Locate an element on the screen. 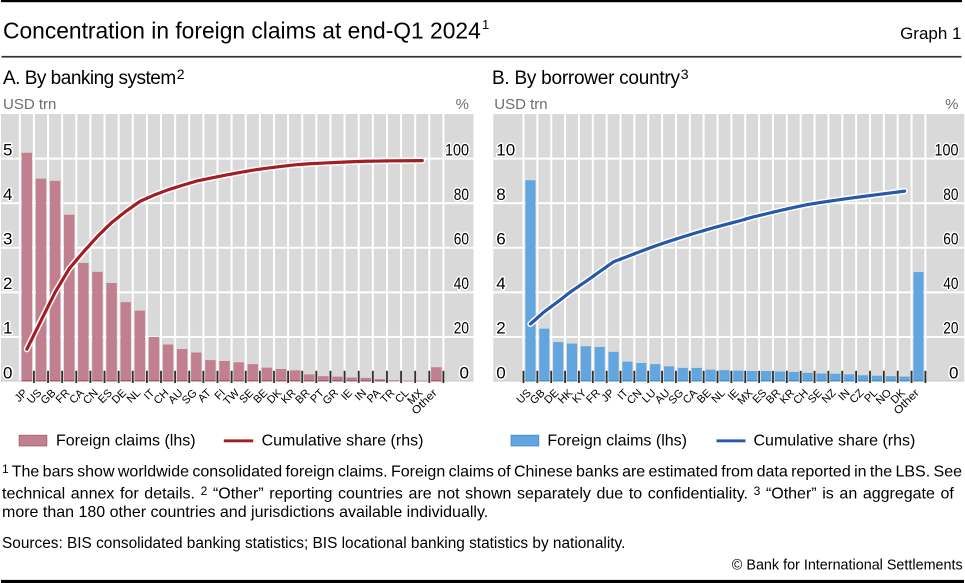 This screenshot has height=583, width=965. svg-text: GR is located at coordinates (331, 397).